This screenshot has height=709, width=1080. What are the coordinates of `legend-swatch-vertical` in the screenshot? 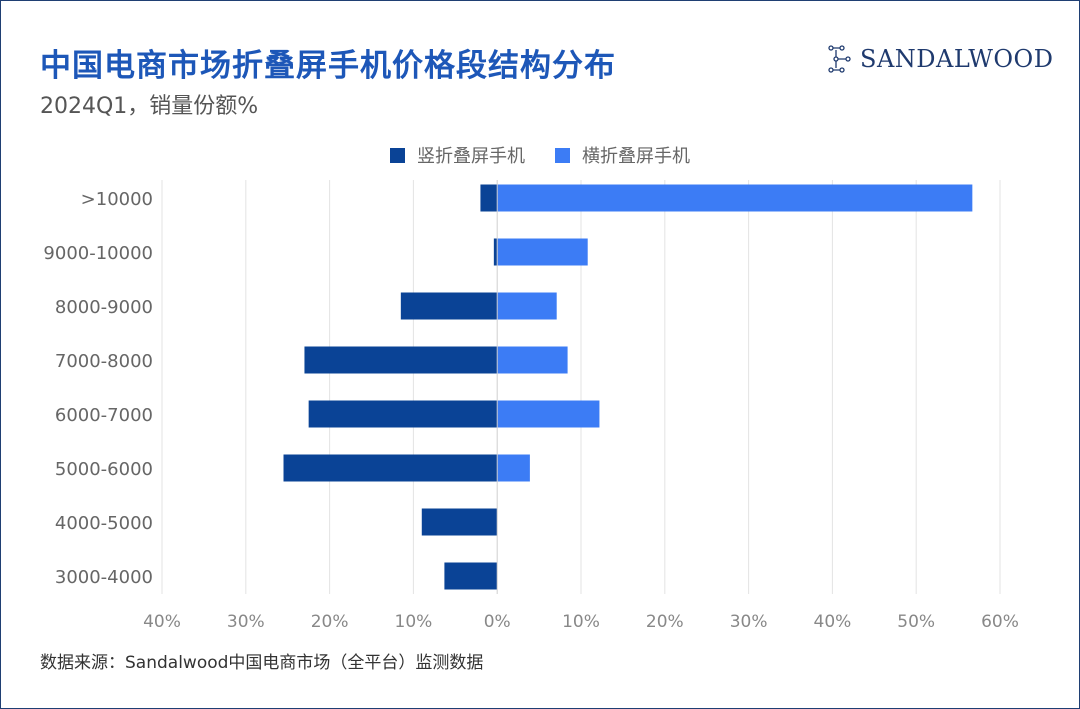 It's located at (397, 155).